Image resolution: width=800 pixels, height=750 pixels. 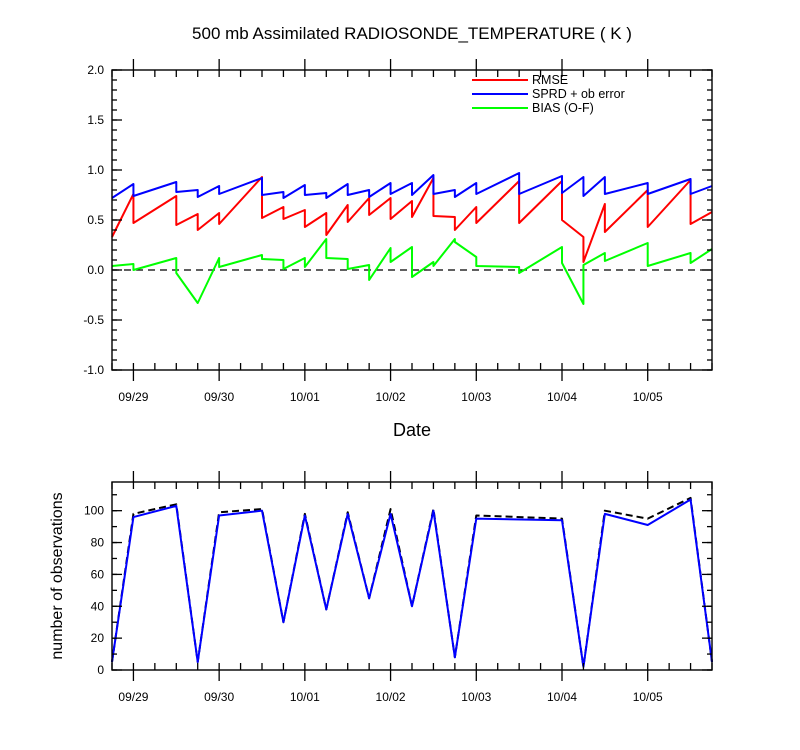 What do you see at coordinates (98, 606) in the screenshot?
I see `y-tick-label: 40` at bounding box center [98, 606].